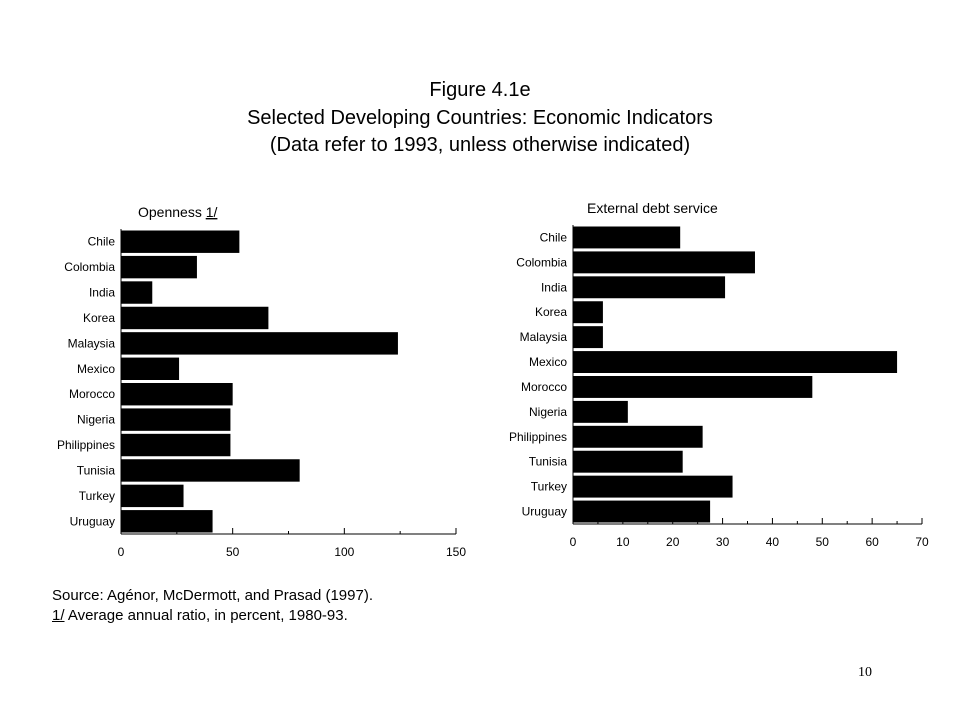 Image resolution: width=960 pixels, height=720 pixels. What do you see at coordinates (344, 552) in the screenshot?
I see `x-tick-label-100: 100` at bounding box center [344, 552].